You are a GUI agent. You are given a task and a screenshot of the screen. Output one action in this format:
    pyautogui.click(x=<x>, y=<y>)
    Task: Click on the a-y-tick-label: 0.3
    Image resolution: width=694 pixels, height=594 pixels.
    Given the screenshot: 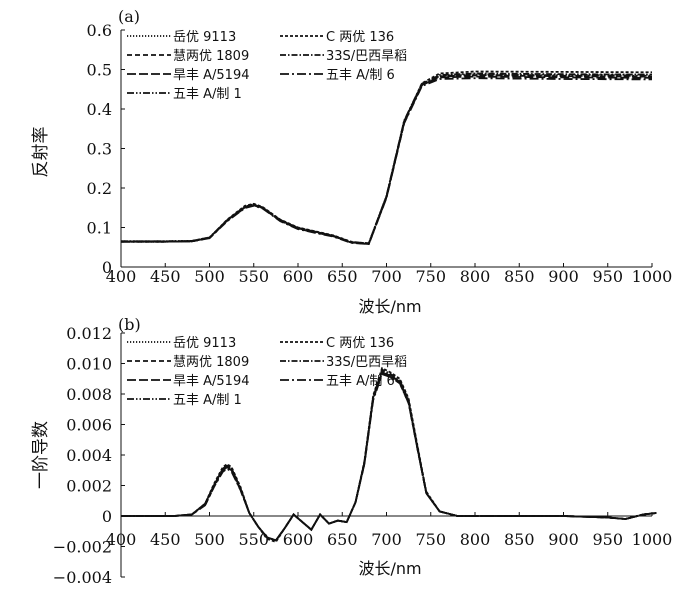 What is the action you would take?
    pyautogui.click(x=99, y=149)
    